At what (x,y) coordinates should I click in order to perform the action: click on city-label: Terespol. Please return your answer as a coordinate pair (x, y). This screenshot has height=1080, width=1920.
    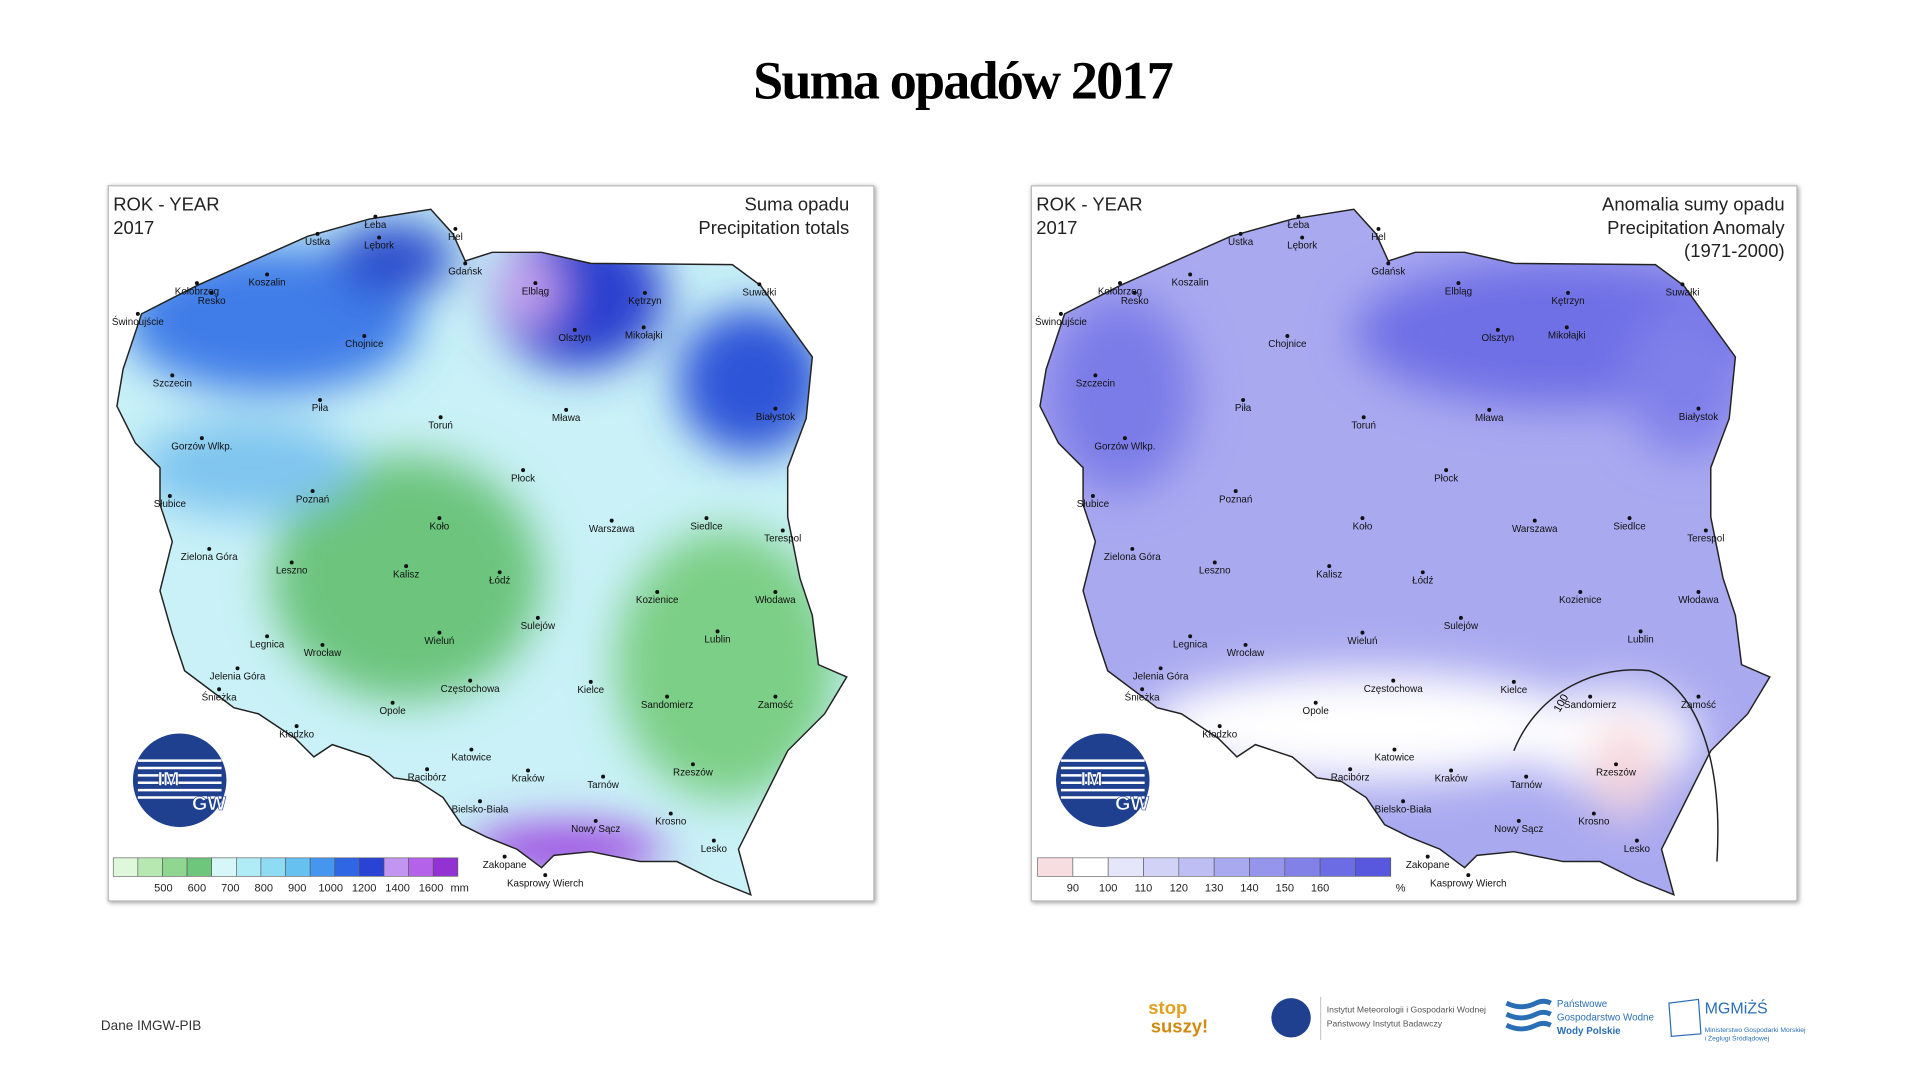
    Looking at the image, I should click on (1705, 539).